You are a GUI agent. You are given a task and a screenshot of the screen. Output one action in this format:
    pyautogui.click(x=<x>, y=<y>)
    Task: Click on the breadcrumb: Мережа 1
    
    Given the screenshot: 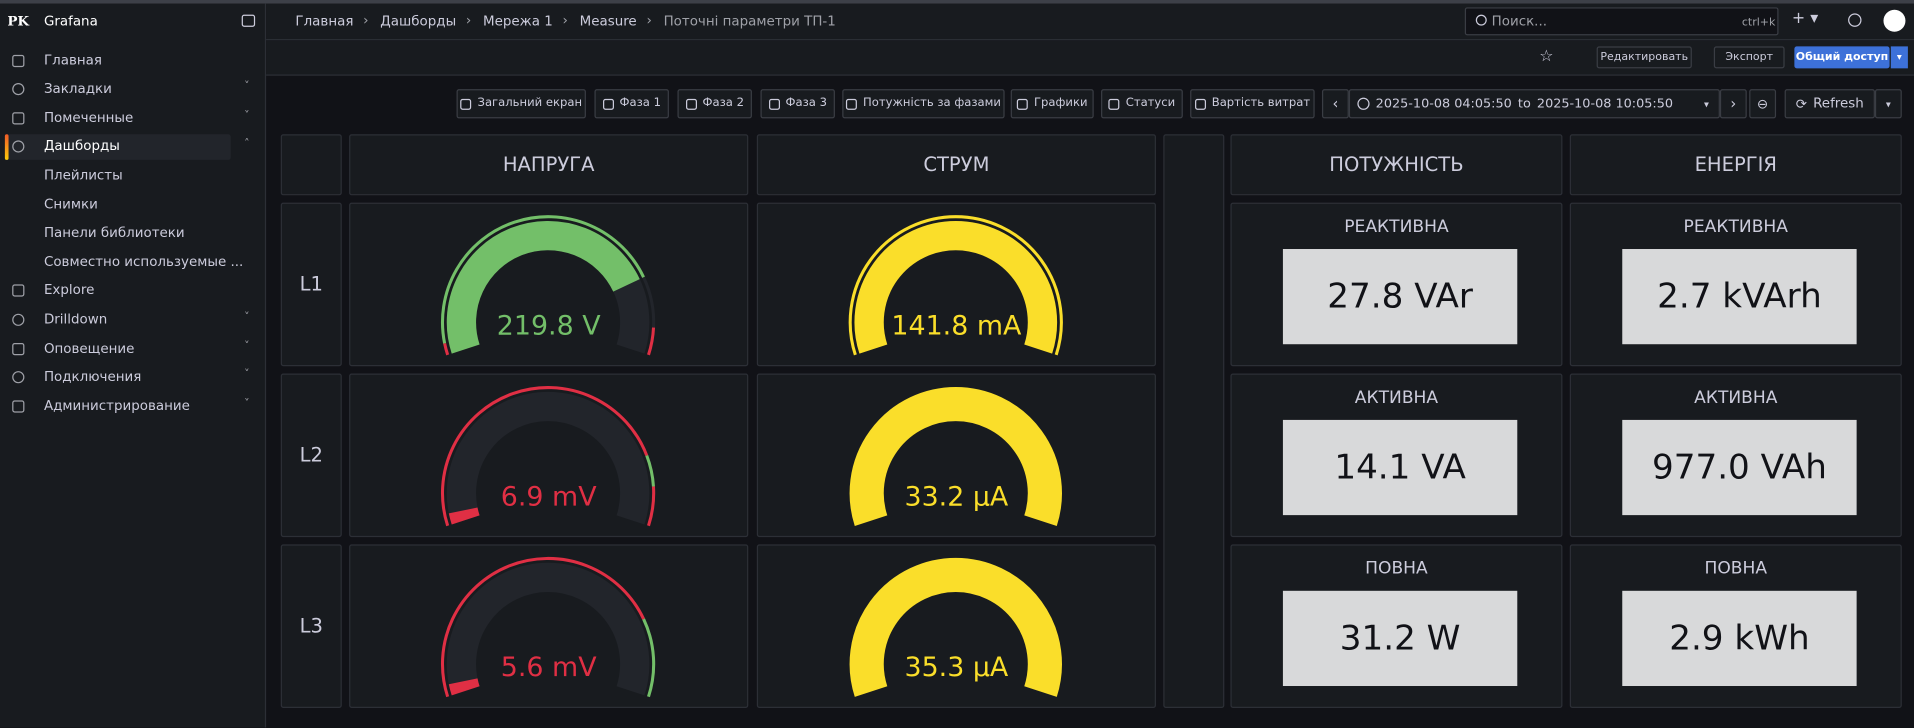 What is the action you would take?
    pyautogui.click(x=518, y=21)
    